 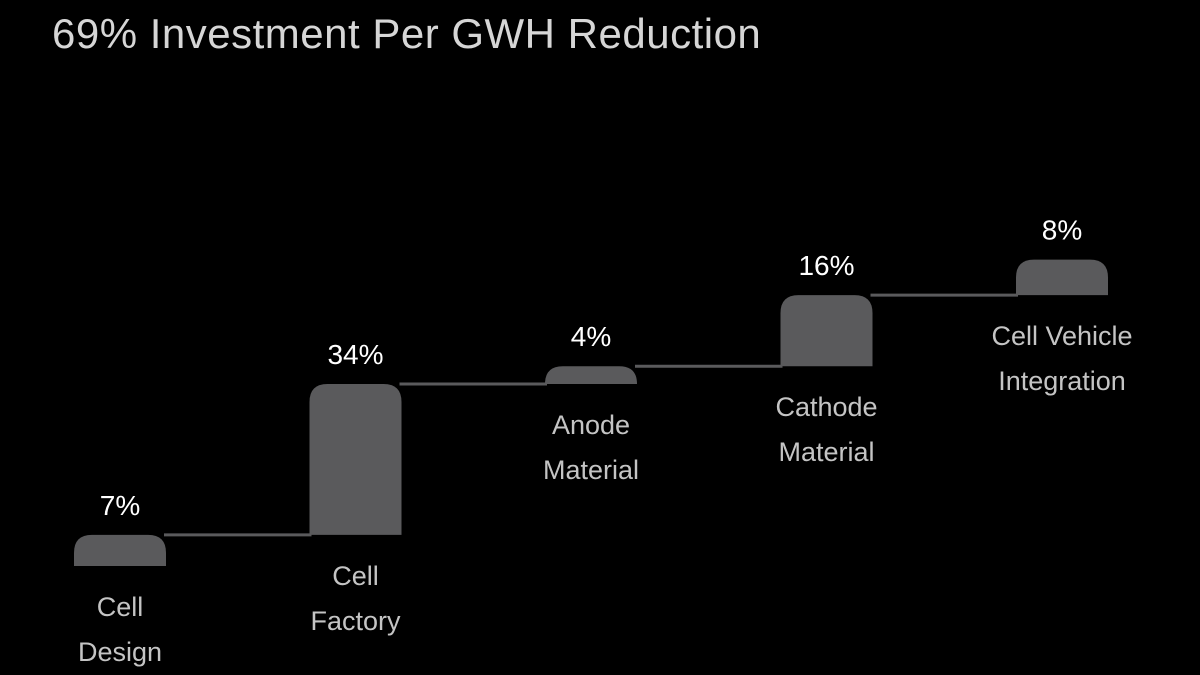 I want to click on value-label-4: 16%, so click(x=826, y=265).